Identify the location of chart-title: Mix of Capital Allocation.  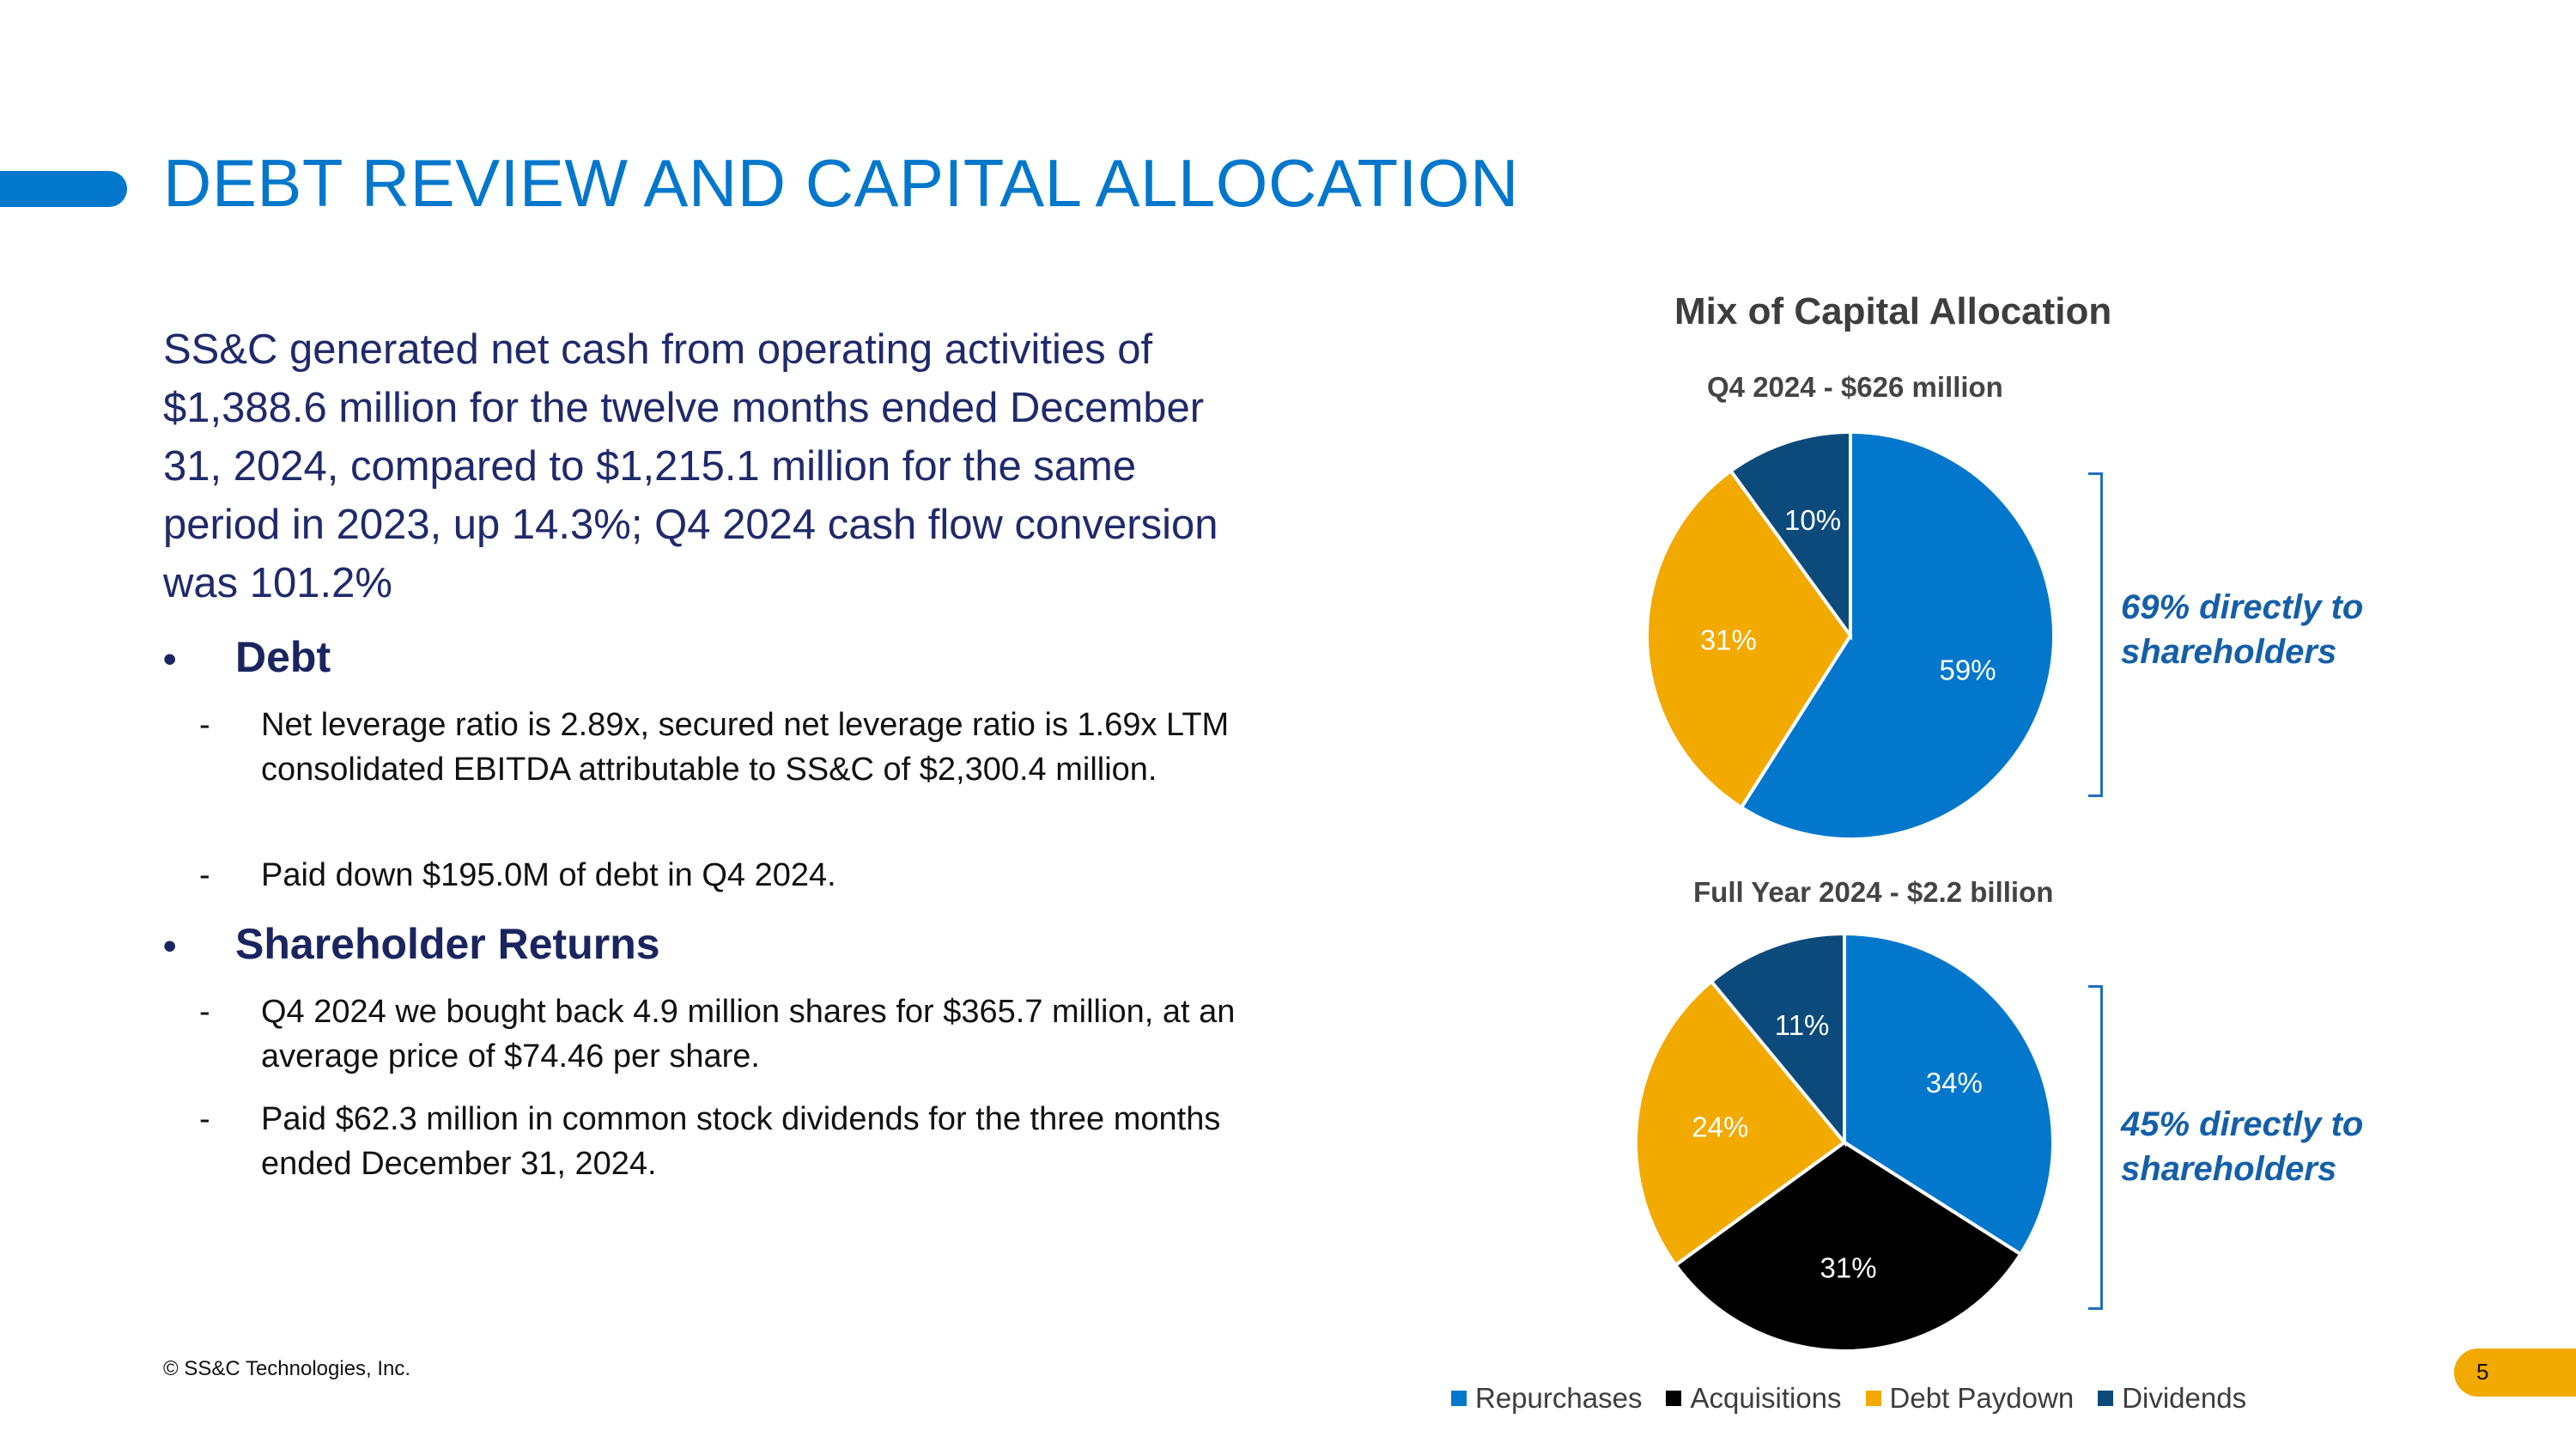
(1893, 311).